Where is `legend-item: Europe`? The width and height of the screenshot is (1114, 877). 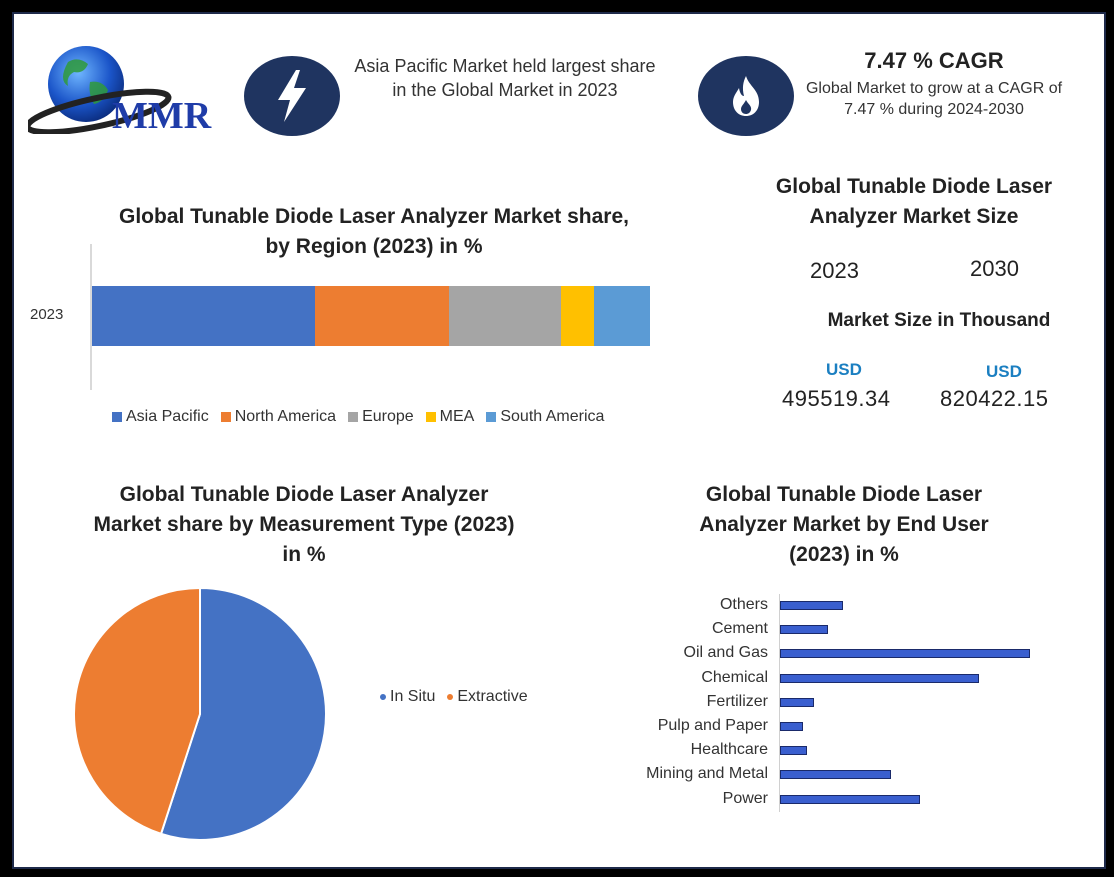 legend-item: Europe is located at coordinates (381, 417).